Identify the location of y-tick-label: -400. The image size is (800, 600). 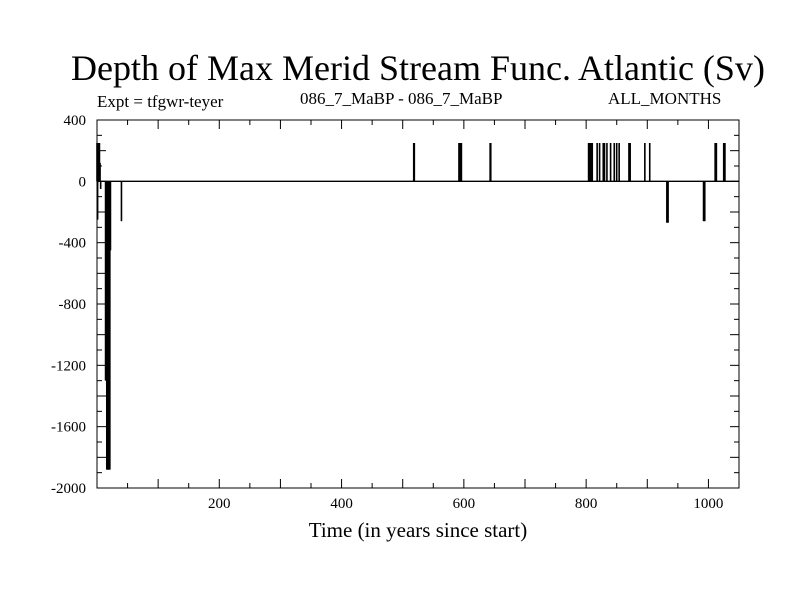
(73, 244).